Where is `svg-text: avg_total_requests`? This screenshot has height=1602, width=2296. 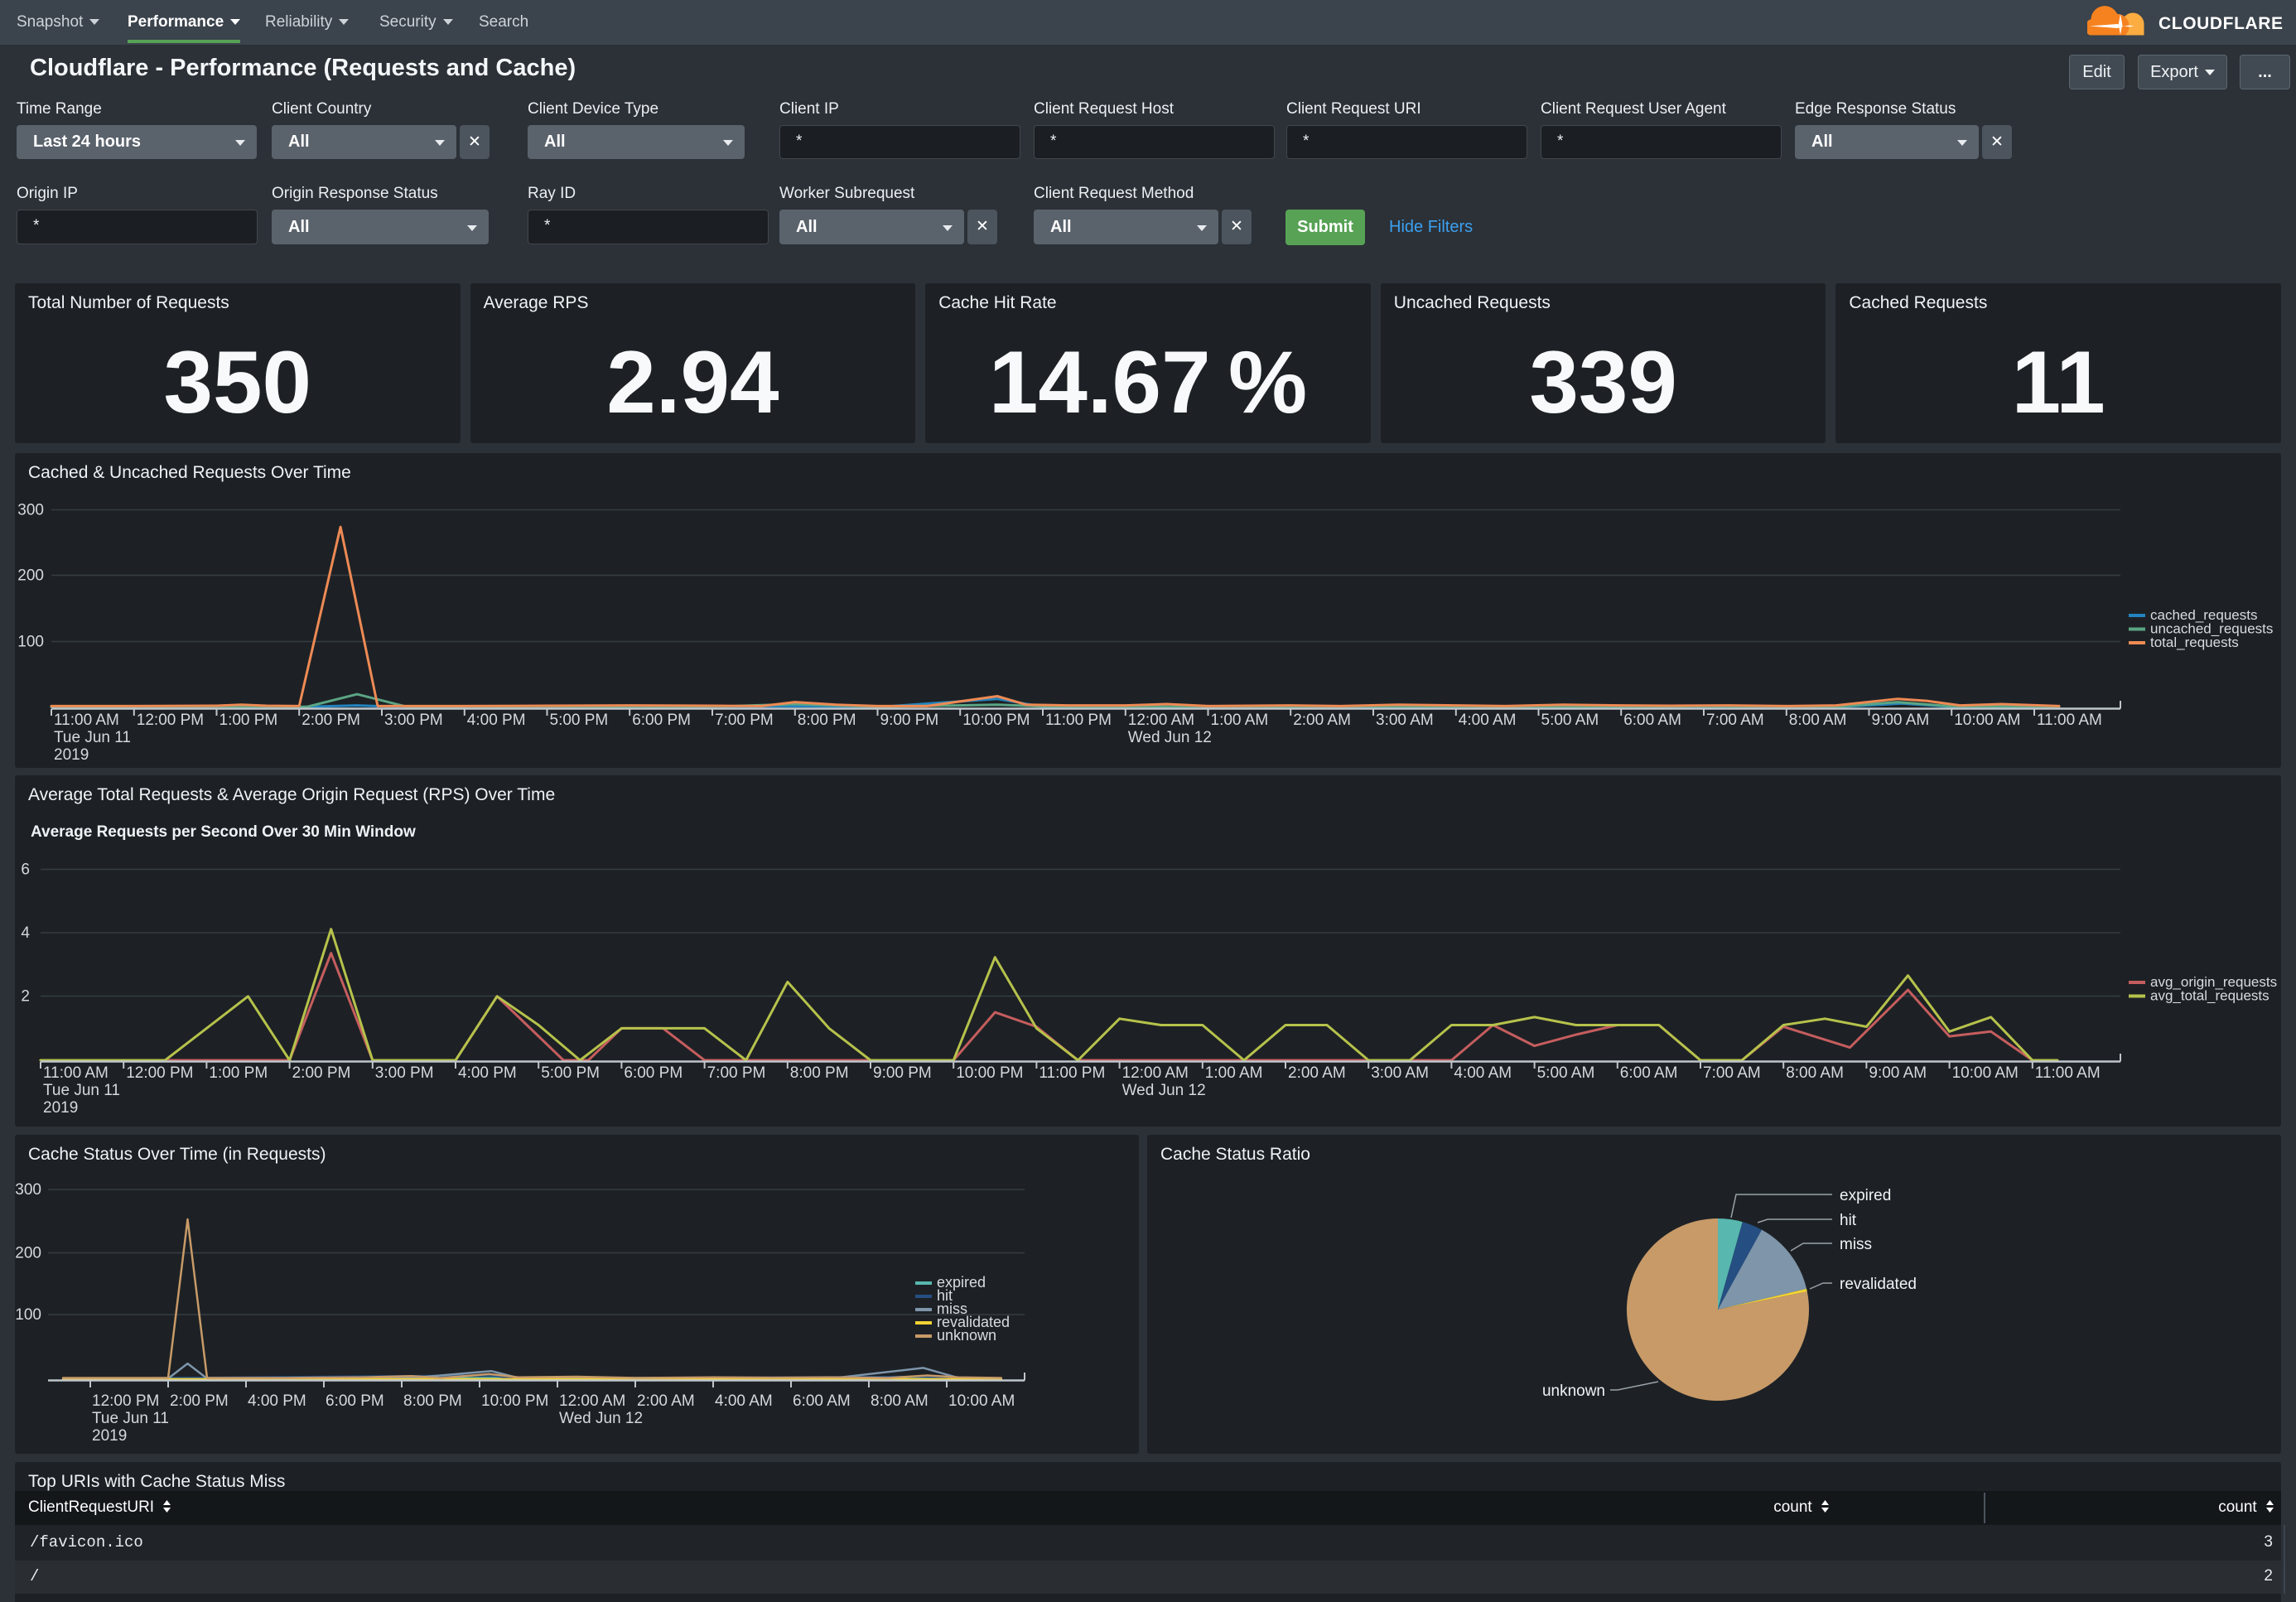
svg-text: avg_total_requests is located at coordinates (2209, 996).